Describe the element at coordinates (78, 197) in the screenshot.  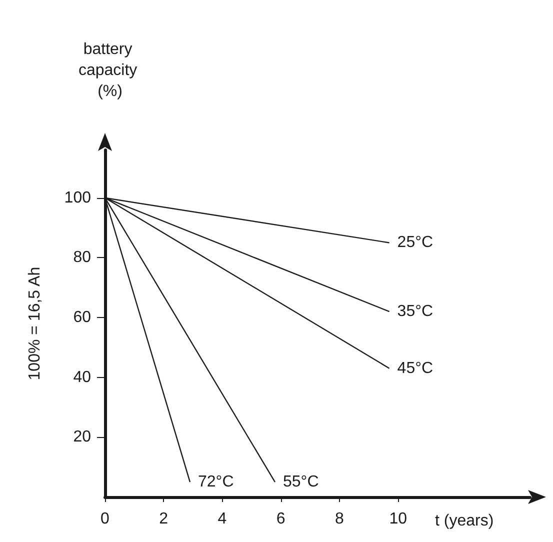
I see `y-tick-label: 100` at that location.